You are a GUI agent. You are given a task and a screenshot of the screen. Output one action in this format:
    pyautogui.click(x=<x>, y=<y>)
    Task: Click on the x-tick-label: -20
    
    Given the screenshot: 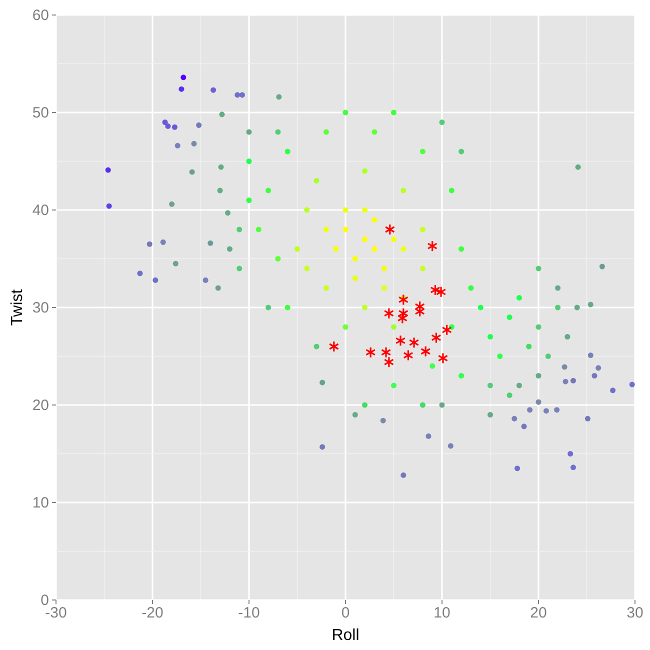 What is the action you would take?
    pyautogui.click(x=153, y=613)
    